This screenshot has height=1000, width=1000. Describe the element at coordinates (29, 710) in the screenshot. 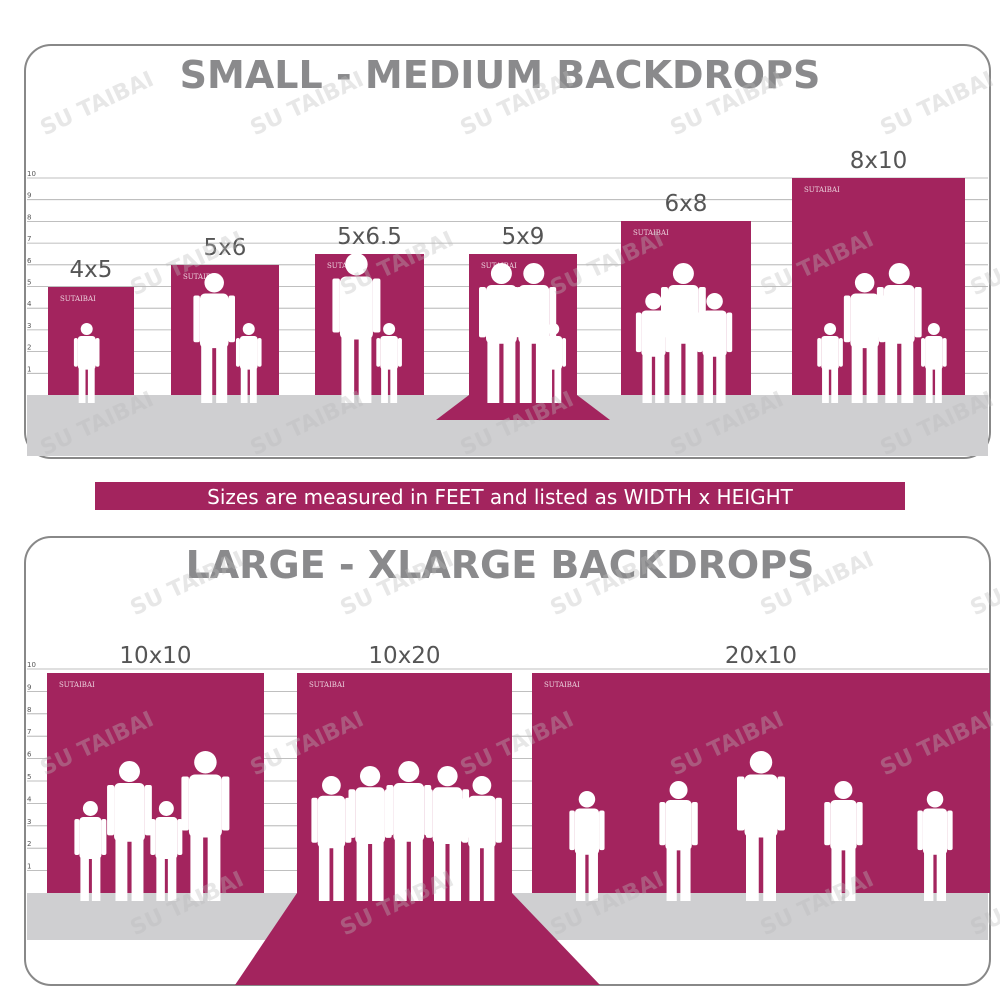

I see `ruler-label: 8` at that location.